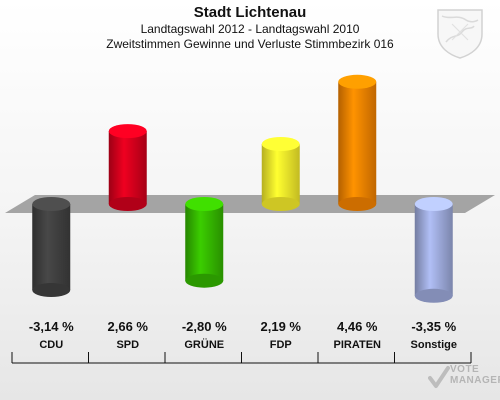 This screenshot has width=500, height=400. What do you see at coordinates (281, 326) in the screenshot?
I see `value-label: 2,19 %` at bounding box center [281, 326].